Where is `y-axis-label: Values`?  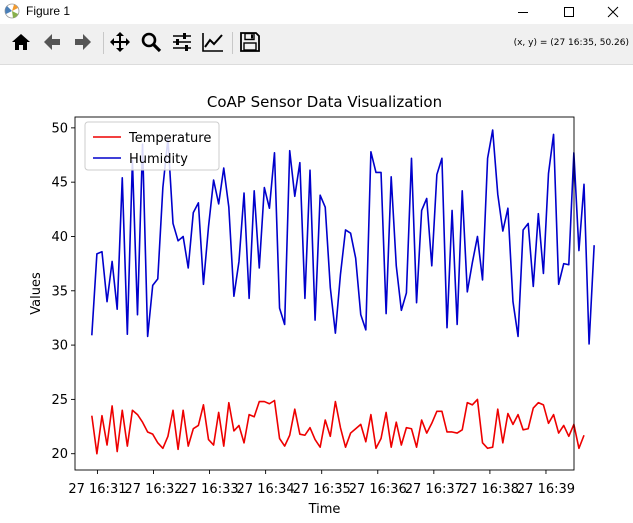
y-axis-label: Values is located at coordinates (36, 293).